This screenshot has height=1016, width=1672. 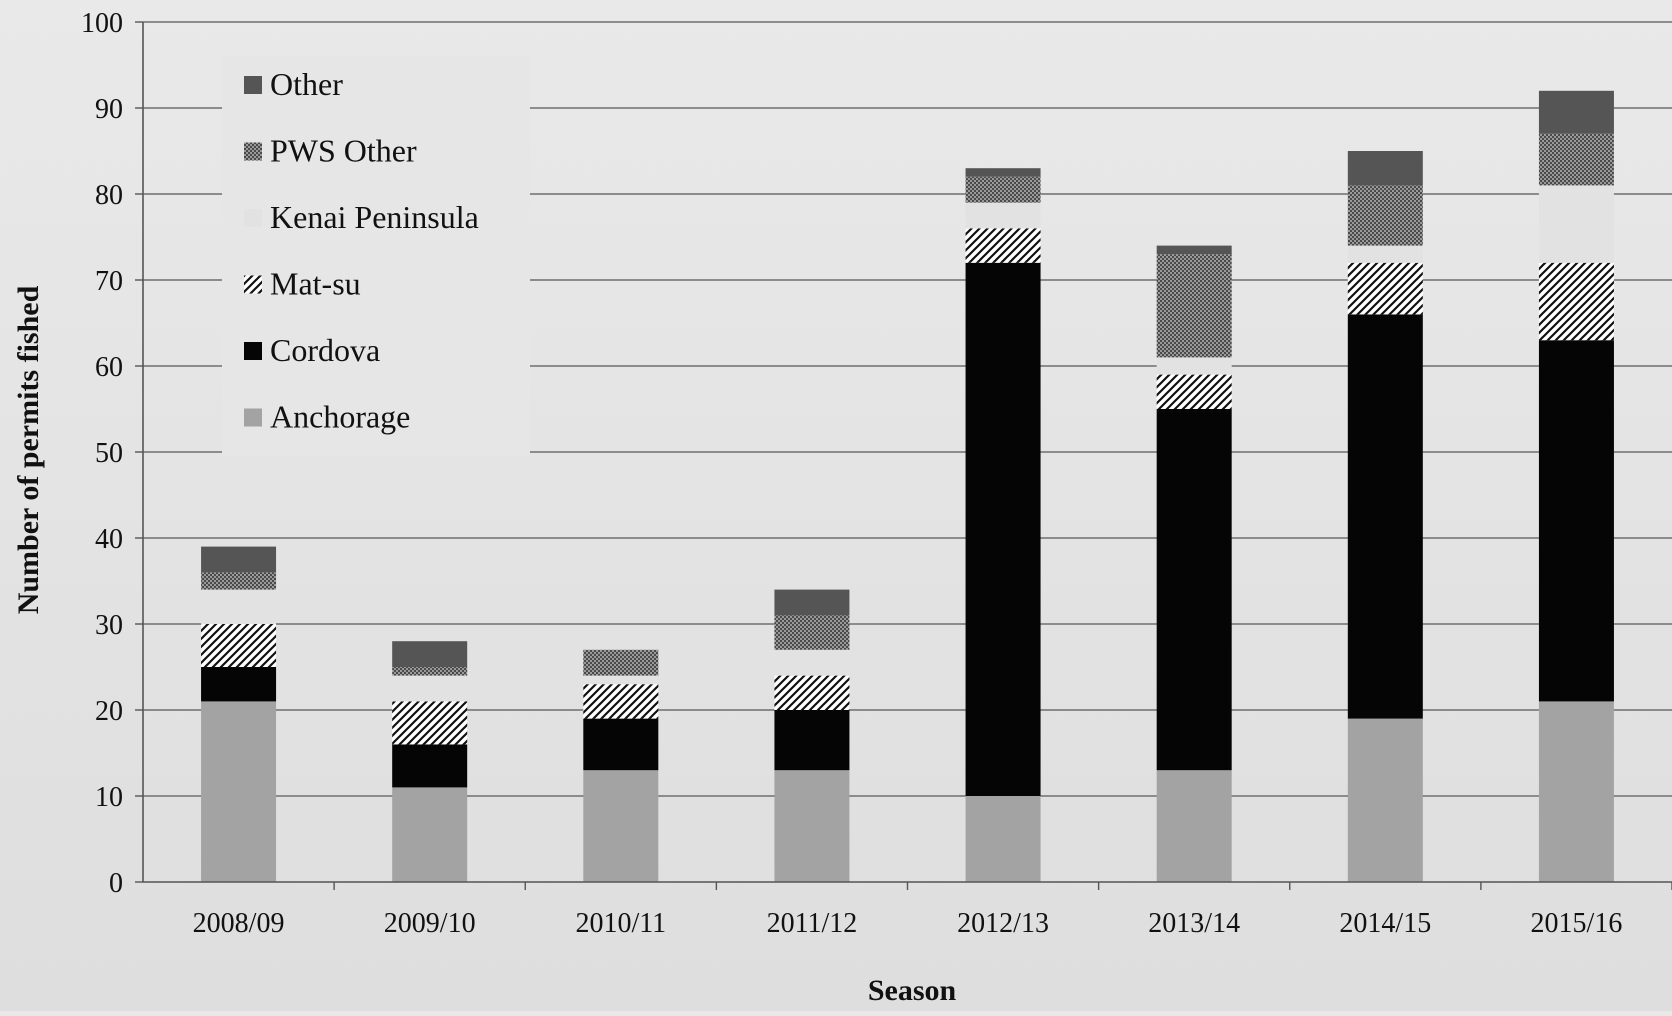 What do you see at coordinates (1577, 923) in the screenshot?
I see `x-tick-label: 2015/16` at bounding box center [1577, 923].